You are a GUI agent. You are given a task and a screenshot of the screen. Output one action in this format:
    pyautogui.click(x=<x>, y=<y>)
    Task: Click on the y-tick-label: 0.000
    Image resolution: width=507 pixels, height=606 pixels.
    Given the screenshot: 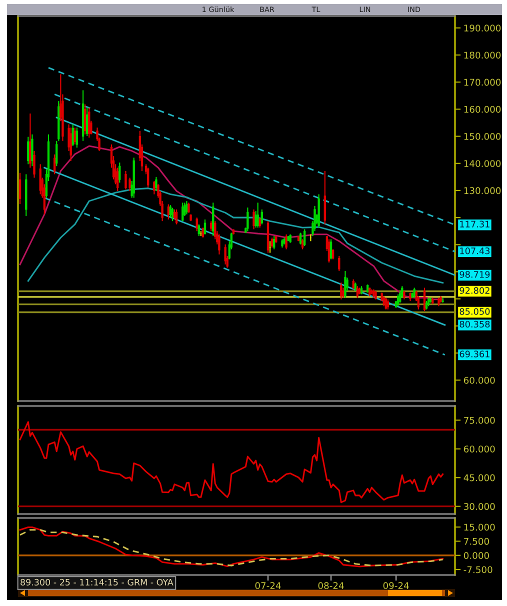 What is the action you would take?
    pyautogui.click(x=476, y=555)
    